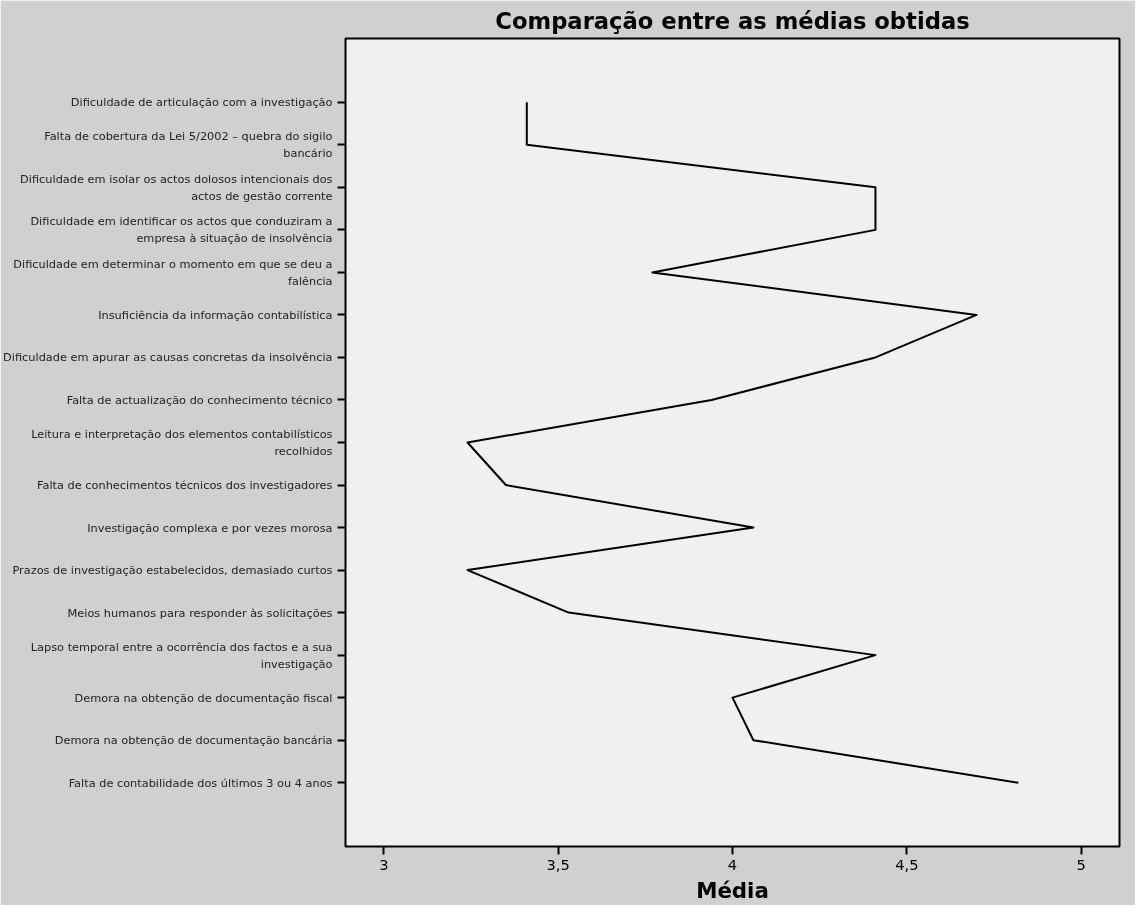  What do you see at coordinates (907, 864) in the screenshot?
I see `x-tick-label: 4,5` at bounding box center [907, 864].